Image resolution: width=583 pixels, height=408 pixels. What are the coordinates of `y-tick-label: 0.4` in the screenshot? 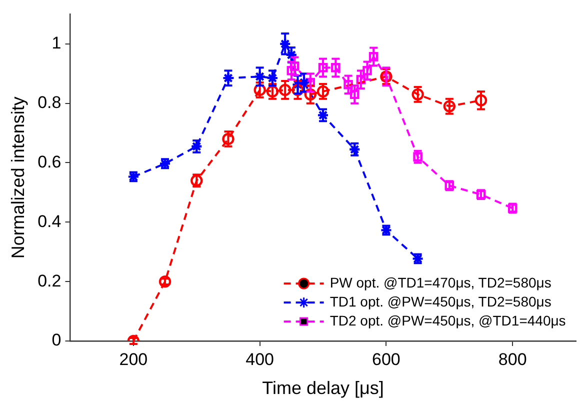 It's located at (50, 221).